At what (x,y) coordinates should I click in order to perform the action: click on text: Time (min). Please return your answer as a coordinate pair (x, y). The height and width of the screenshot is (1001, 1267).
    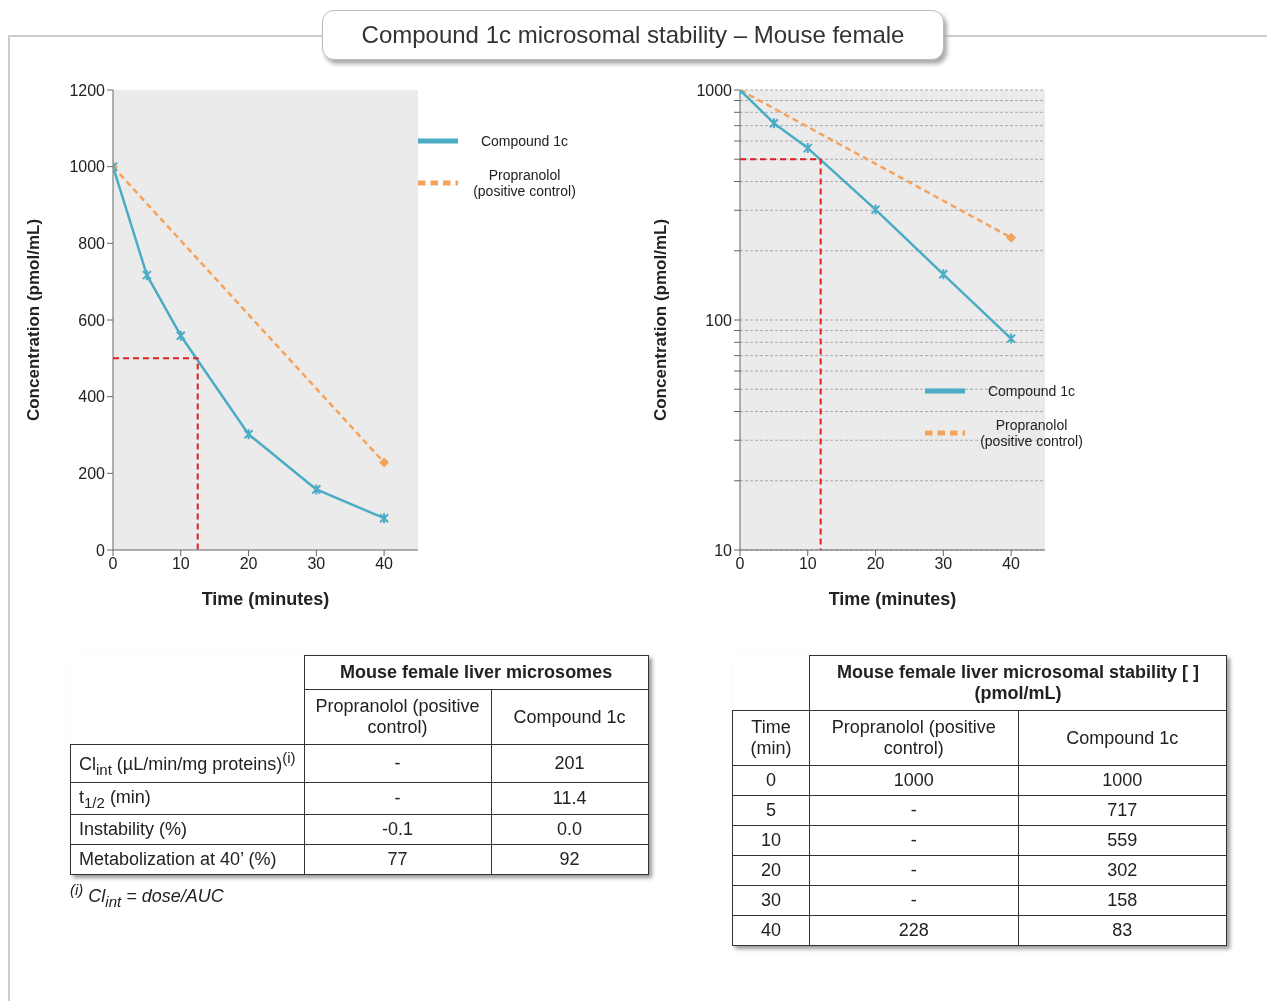
    Looking at the image, I should click on (771, 737).